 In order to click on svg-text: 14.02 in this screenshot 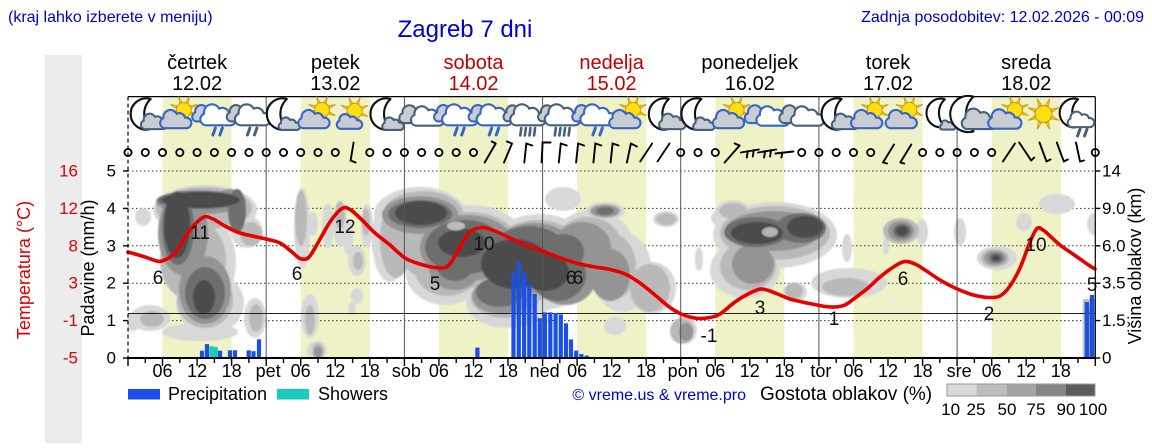, I will do `click(473, 84)`.